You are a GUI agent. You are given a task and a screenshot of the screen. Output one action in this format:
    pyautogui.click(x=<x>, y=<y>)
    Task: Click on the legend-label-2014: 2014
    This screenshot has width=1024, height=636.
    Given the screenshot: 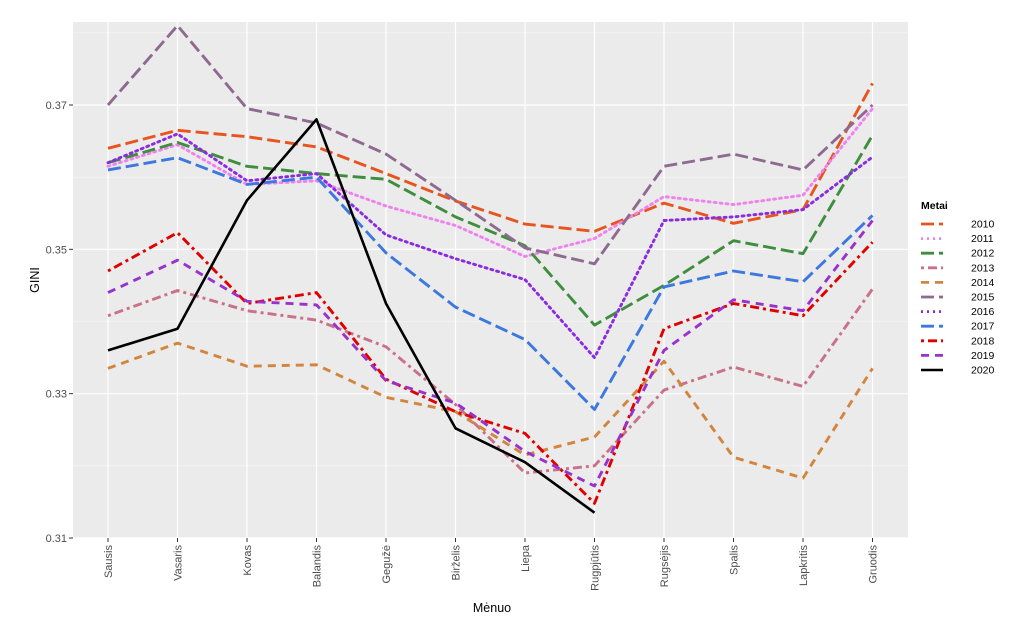 What is the action you would take?
    pyautogui.click(x=983, y=283)
    